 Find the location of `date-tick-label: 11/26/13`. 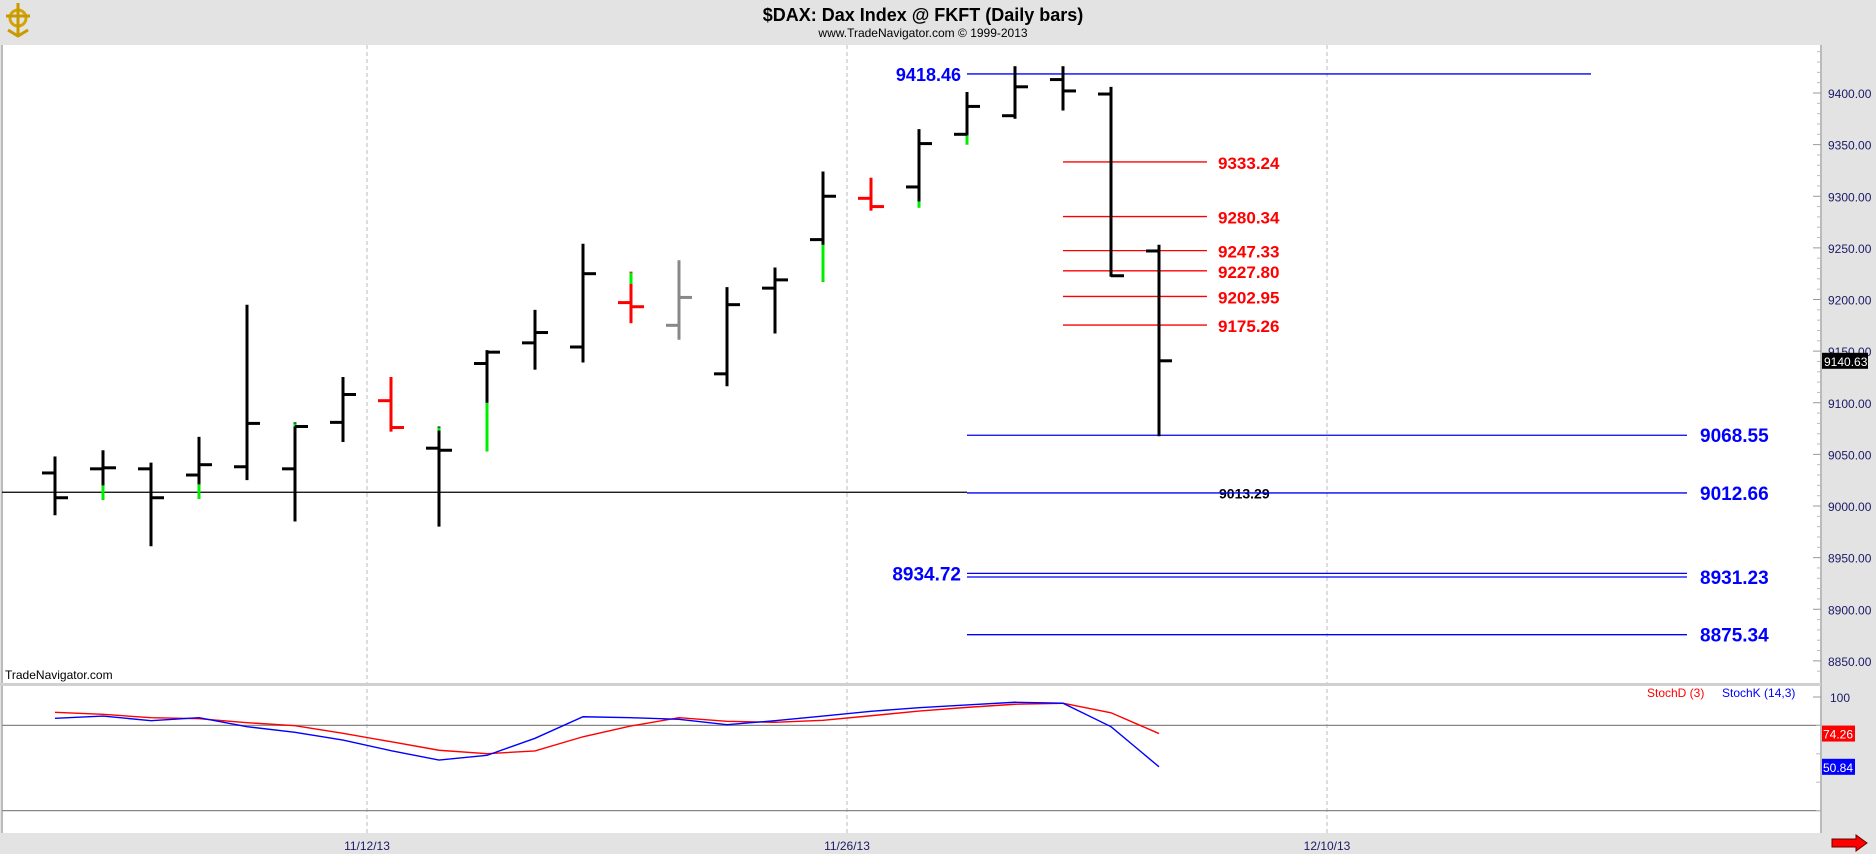

date-tick-label: 11/26/13 is located at coordinates (847, 846).